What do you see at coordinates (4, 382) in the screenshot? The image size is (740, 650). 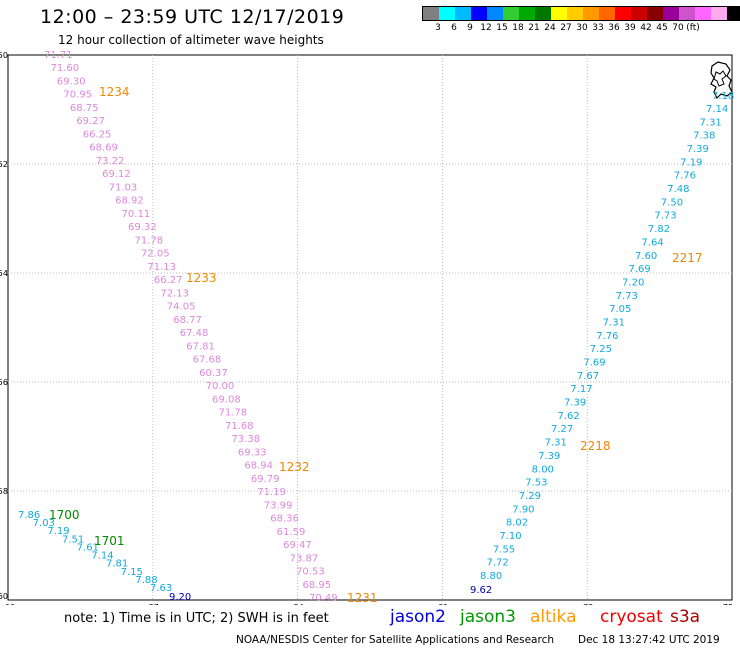 I see `y-tick-label: -56` at bounding box center [4, 382].